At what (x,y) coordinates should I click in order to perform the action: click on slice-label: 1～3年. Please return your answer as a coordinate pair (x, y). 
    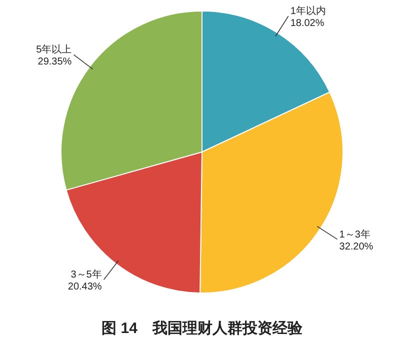
    Looking at the image, I should click on (354, 234).